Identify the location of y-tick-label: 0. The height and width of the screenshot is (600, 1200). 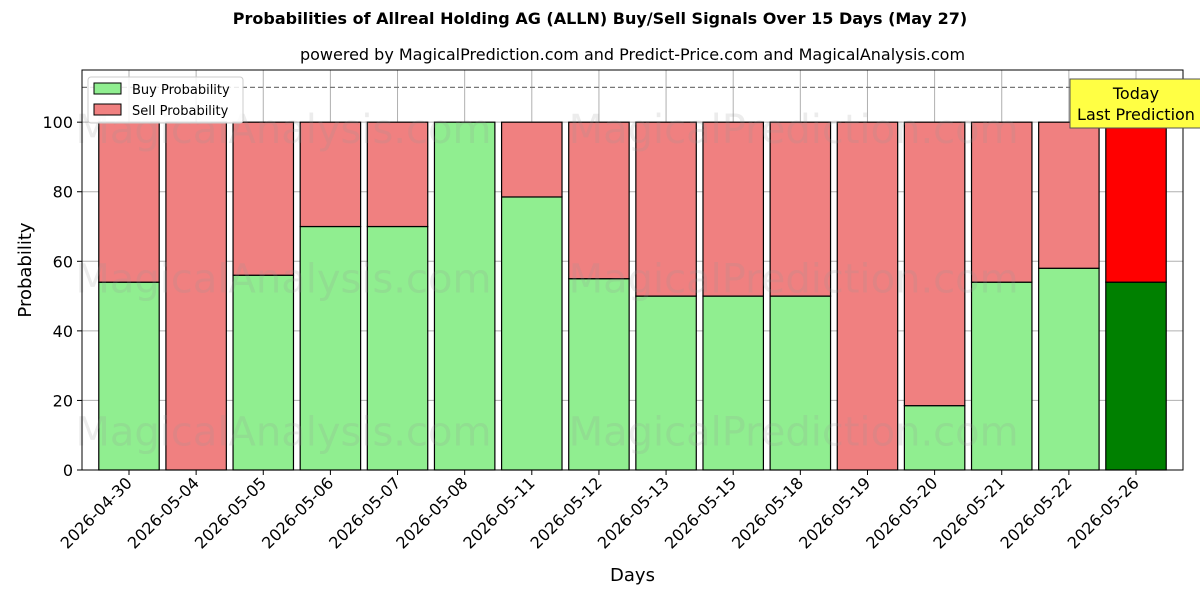
(68, 470).